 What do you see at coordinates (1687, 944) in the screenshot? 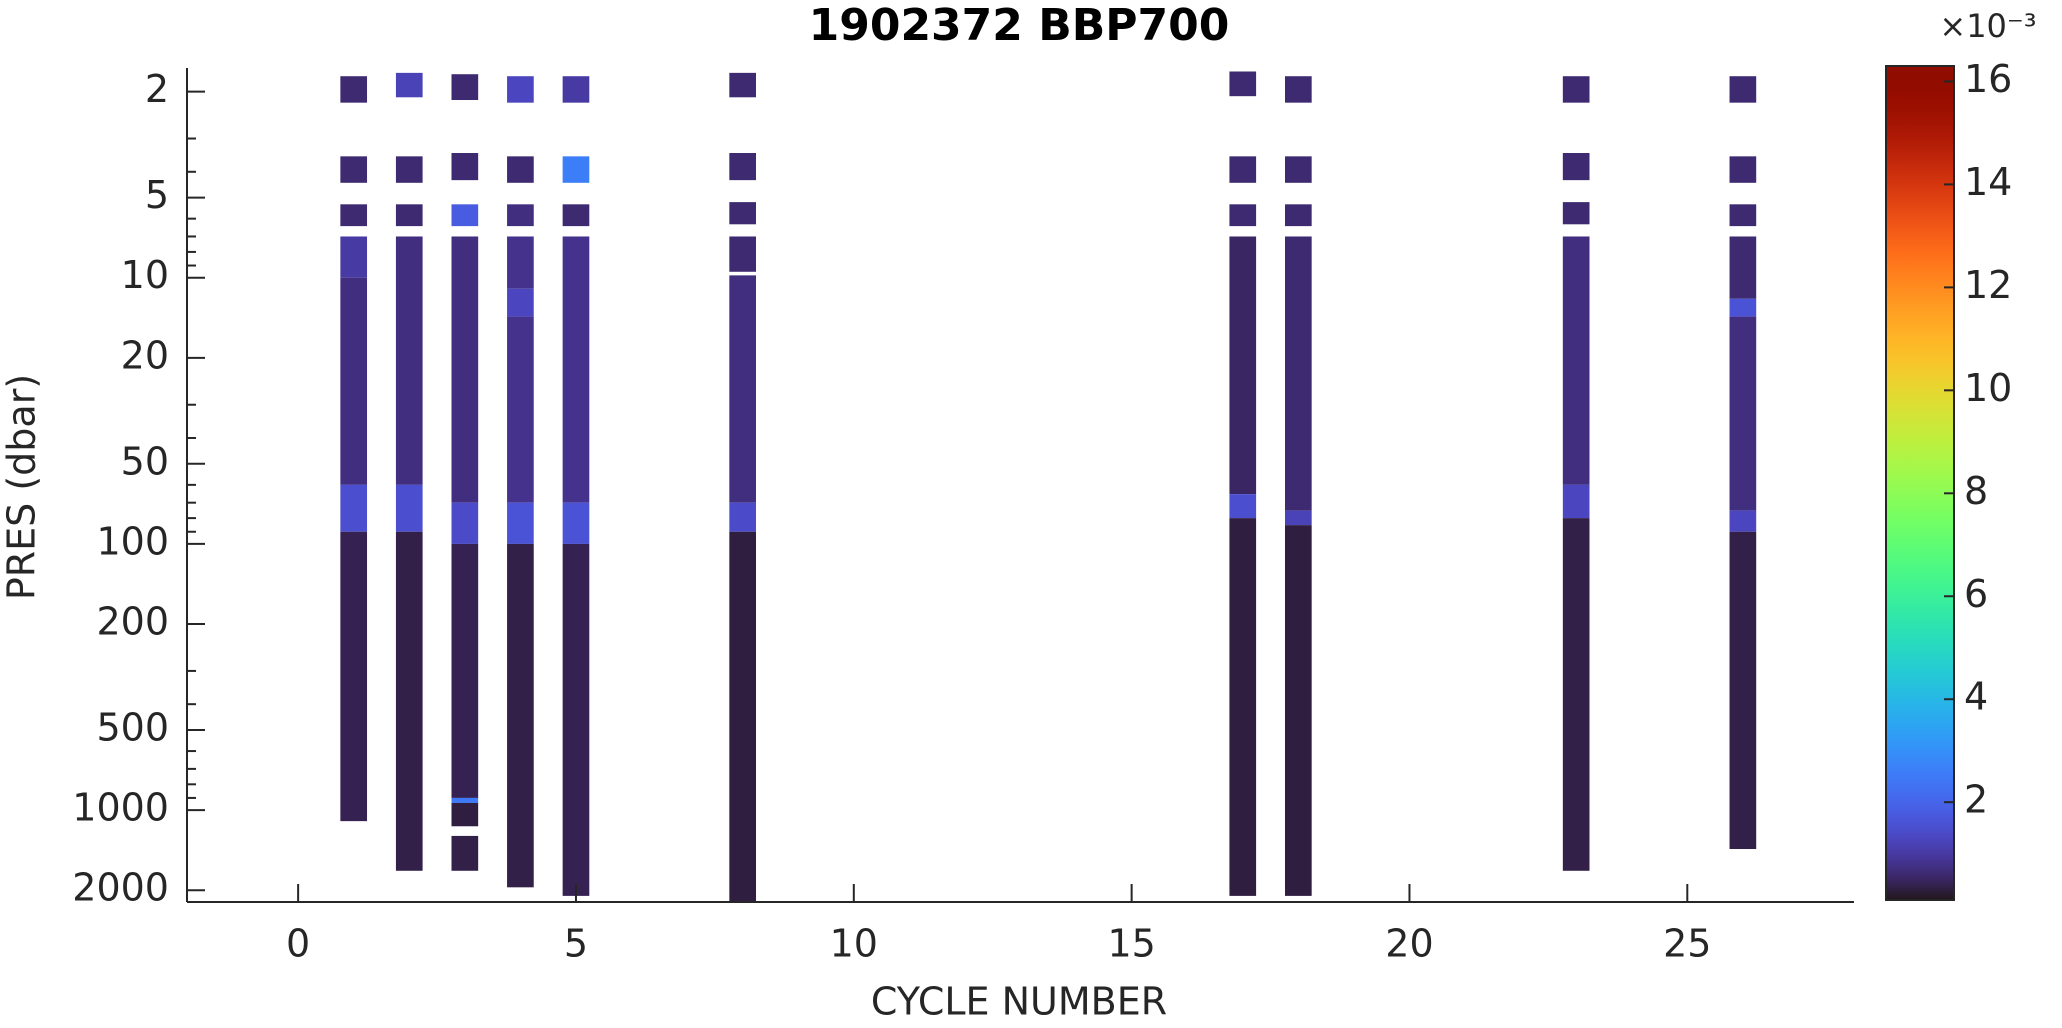
I see `x-tick-label: 25` at bounding box center [1687, 944].